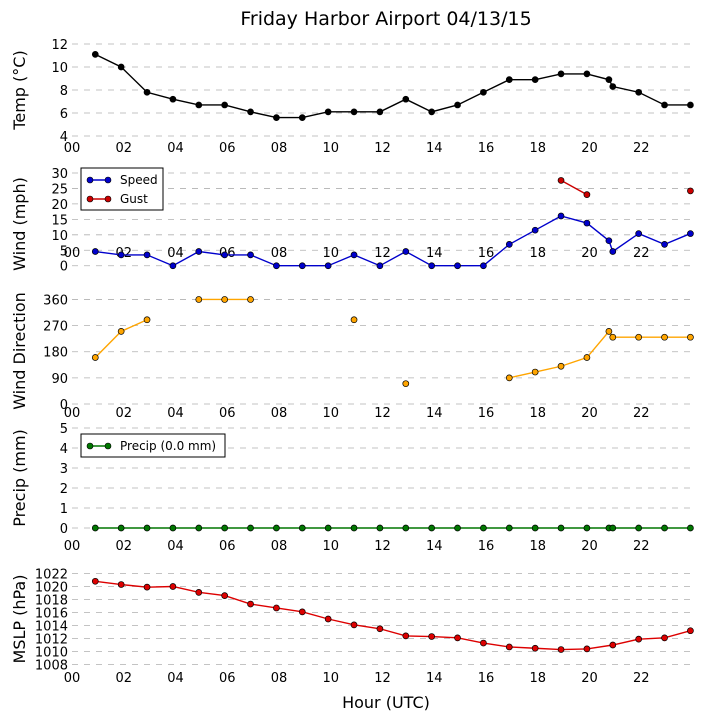 This screenshot has width=705, height=724. I want to click on x-tick-label: 16, so click(486, 546).